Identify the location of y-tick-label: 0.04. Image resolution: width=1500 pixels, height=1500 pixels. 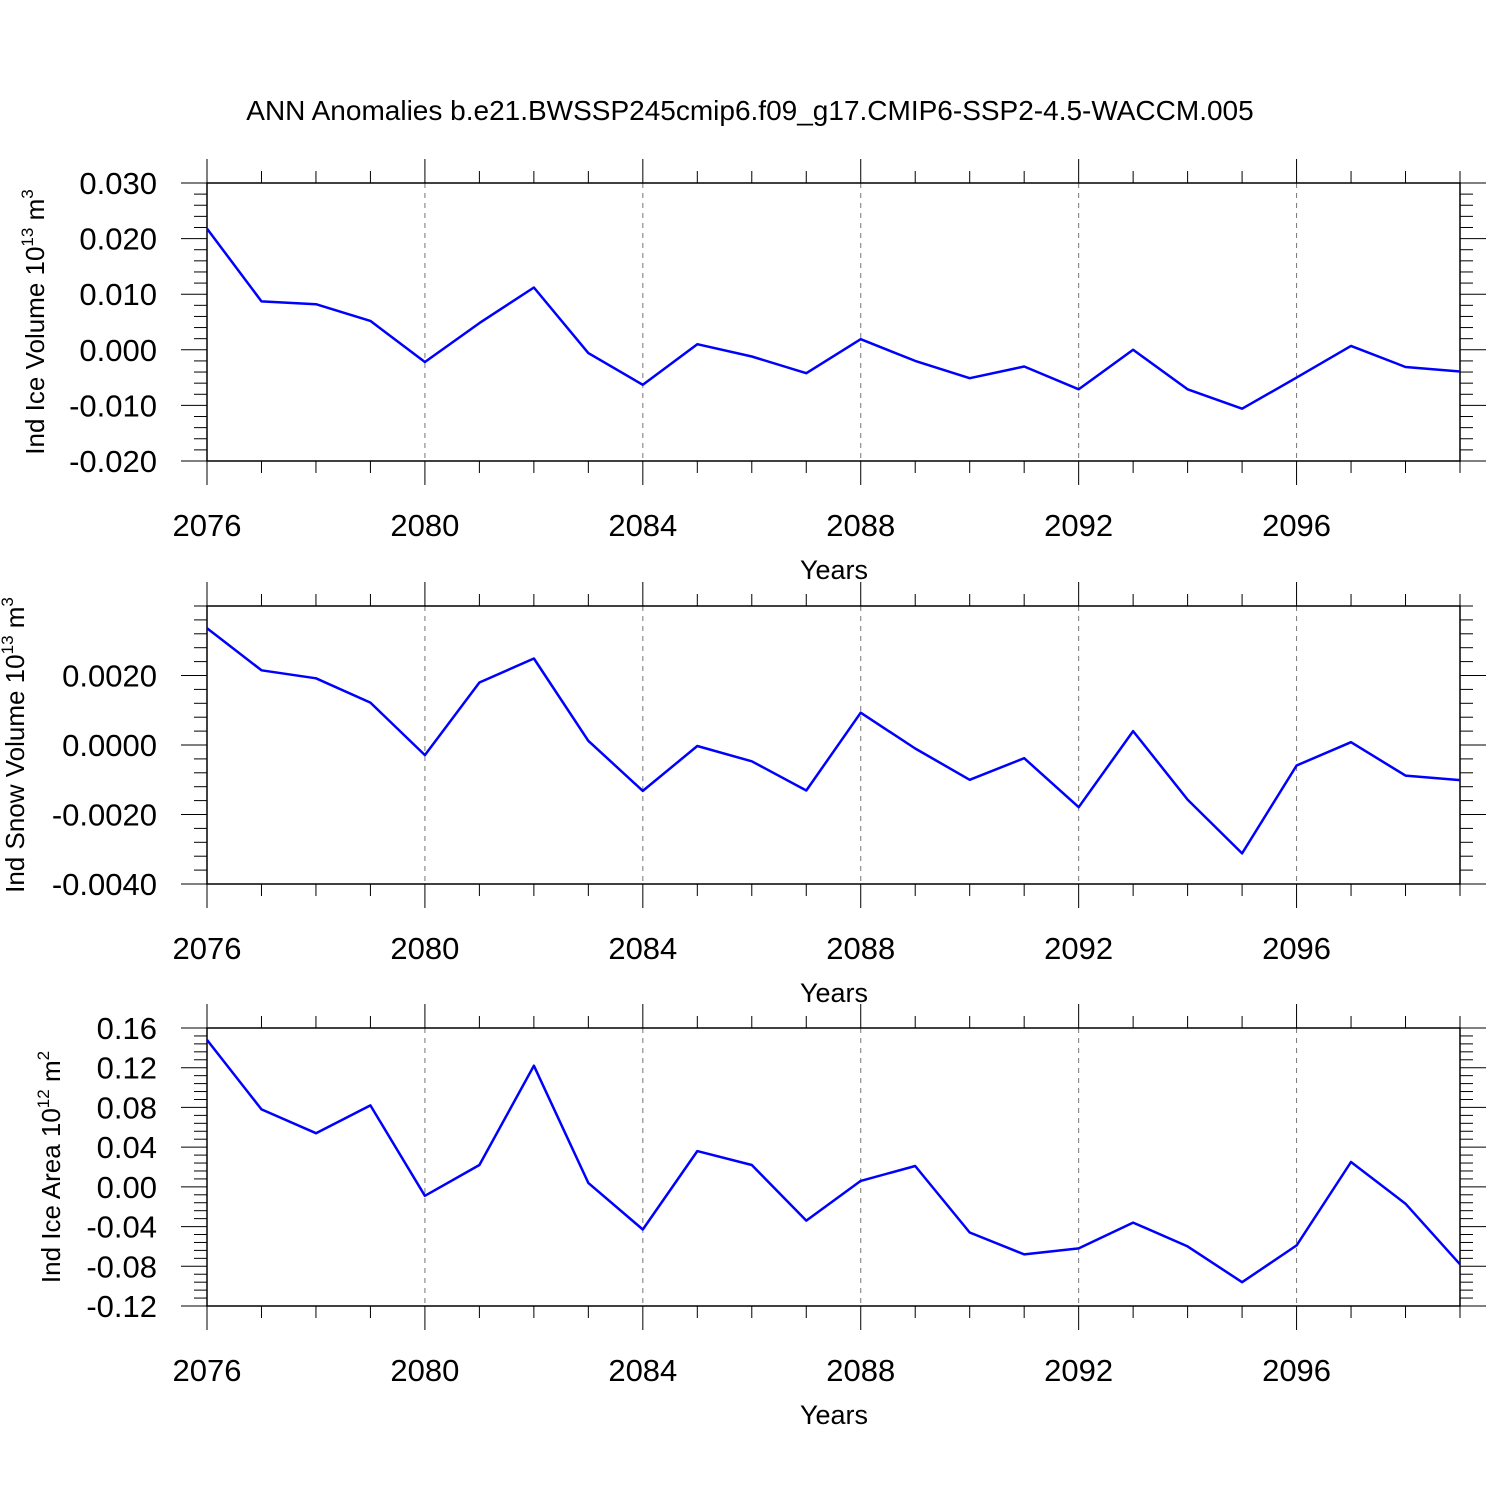
(127, 1147).